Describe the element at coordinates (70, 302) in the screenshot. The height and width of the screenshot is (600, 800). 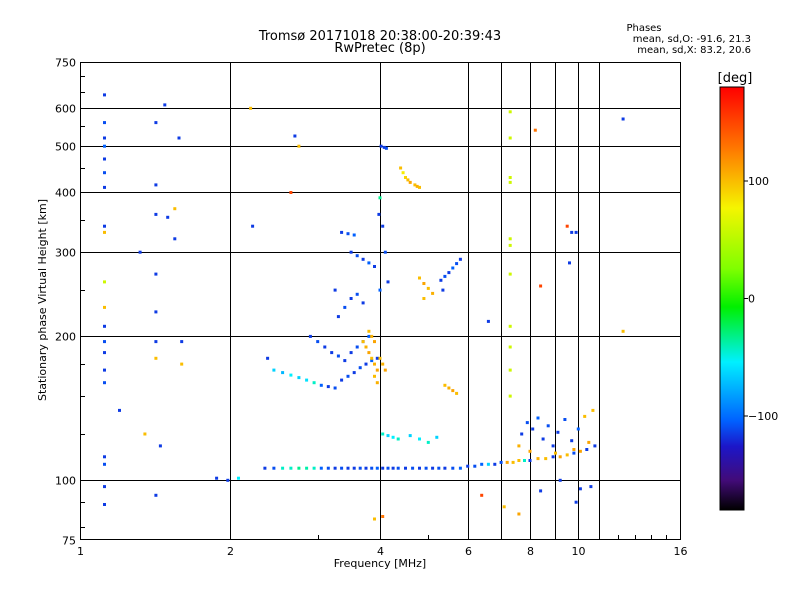
I see `y-axis-ticks: 75 100 200 300 400 500 600 750` at that location.